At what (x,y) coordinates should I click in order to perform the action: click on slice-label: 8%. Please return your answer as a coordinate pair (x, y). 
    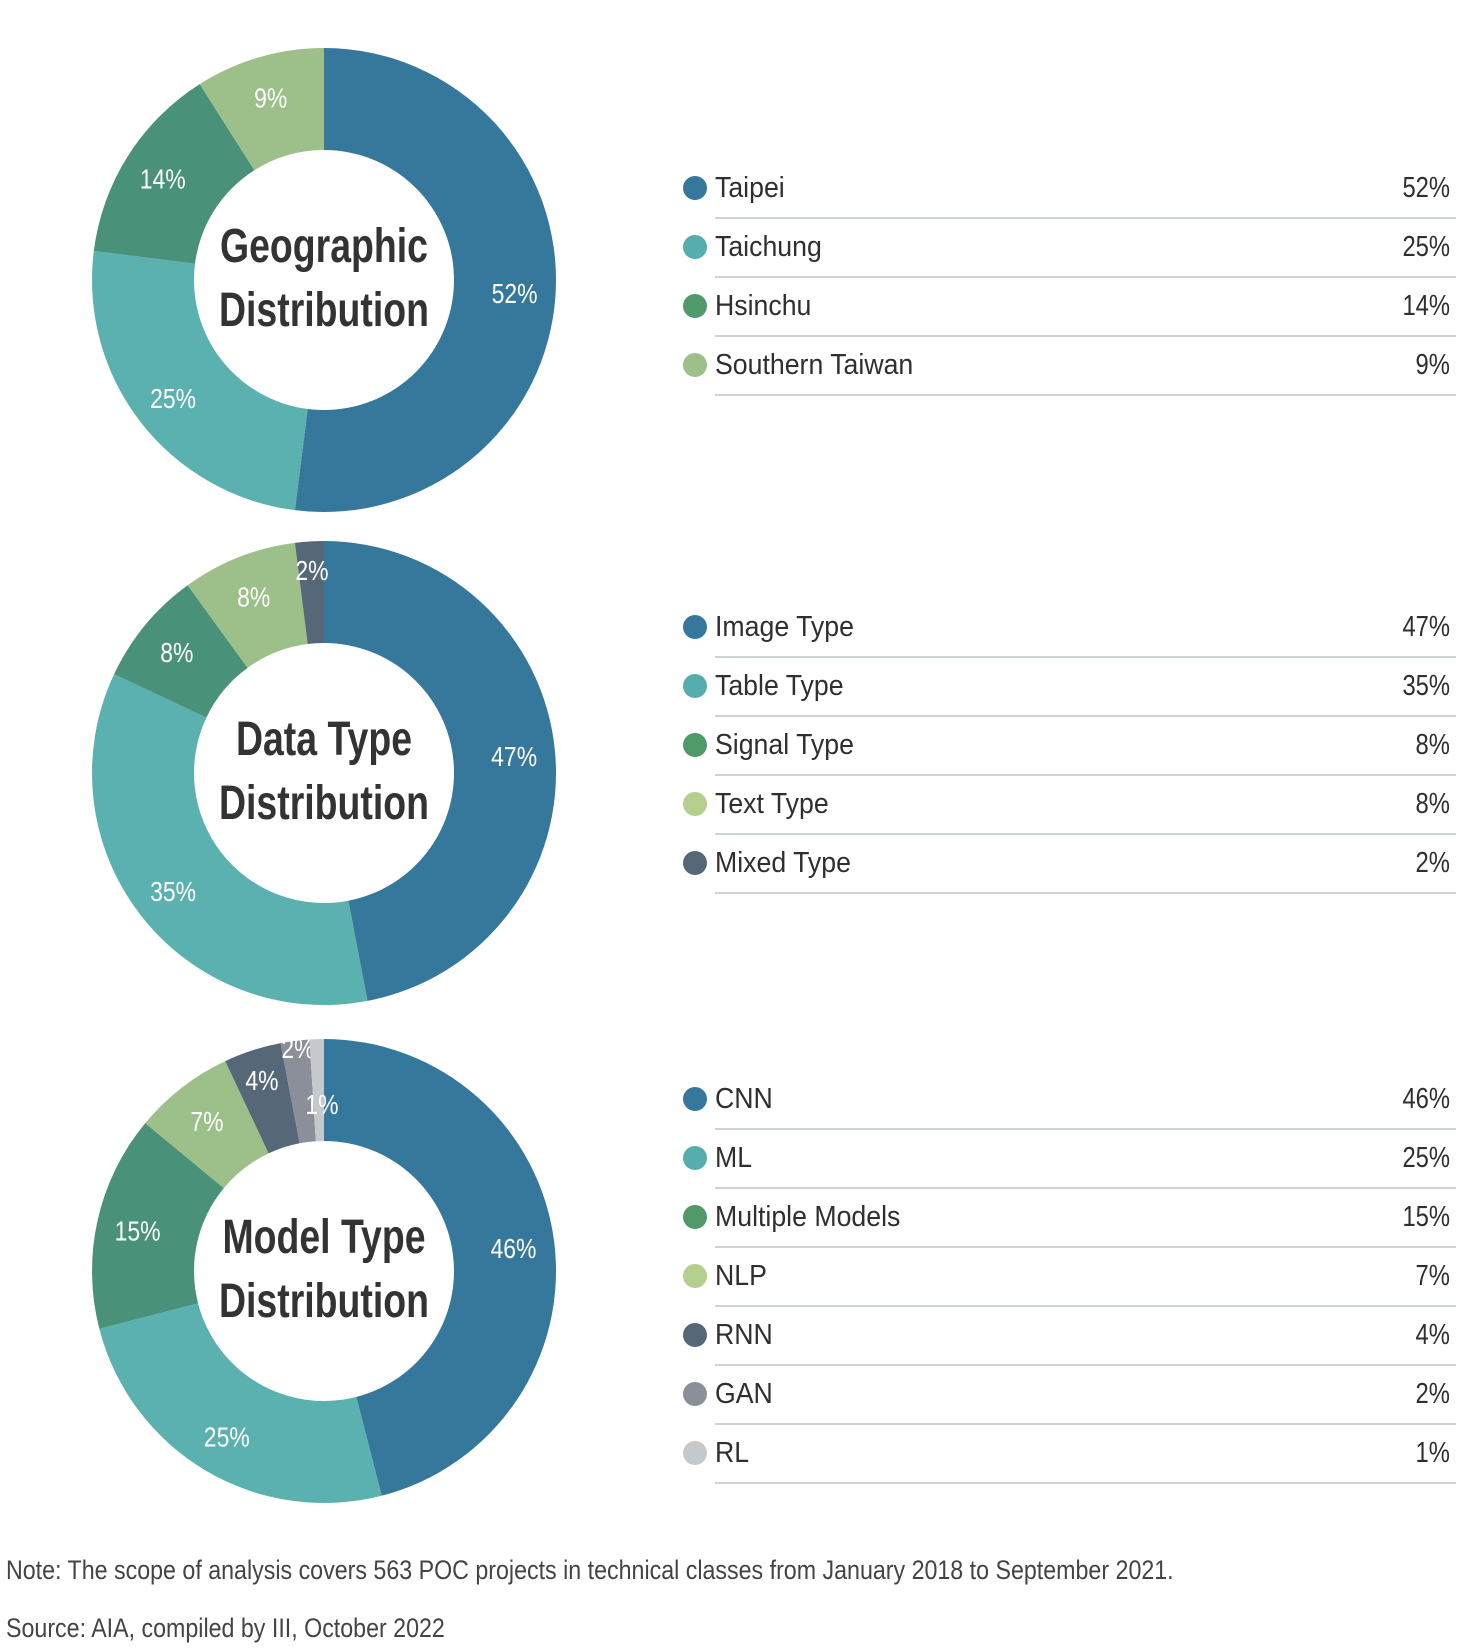
    Looking at the image, I should click on (253, 597).